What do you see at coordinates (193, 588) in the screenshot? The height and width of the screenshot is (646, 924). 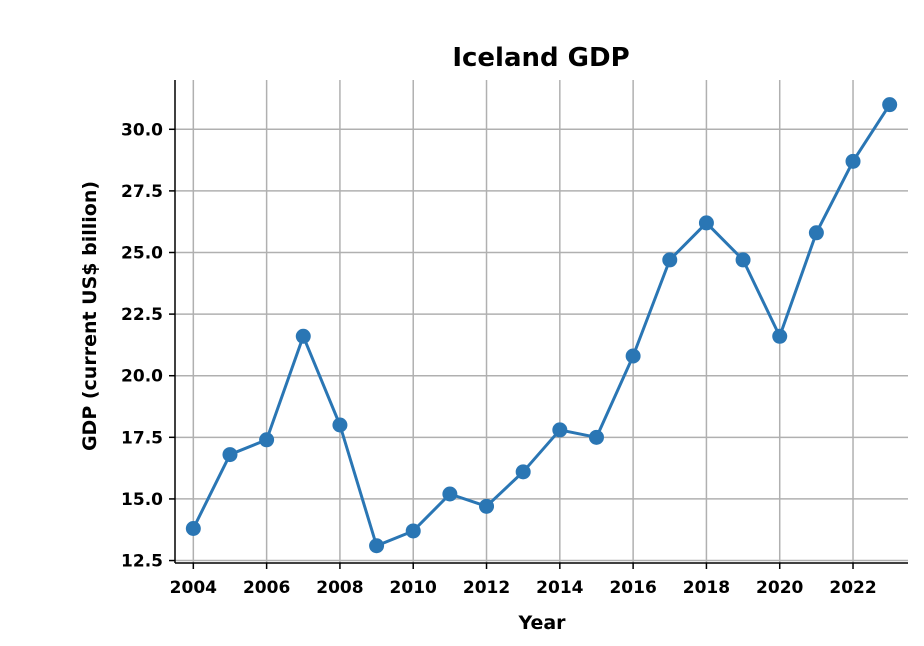 I see `x-tick-label: 2004` at bounding box center [193, 588].